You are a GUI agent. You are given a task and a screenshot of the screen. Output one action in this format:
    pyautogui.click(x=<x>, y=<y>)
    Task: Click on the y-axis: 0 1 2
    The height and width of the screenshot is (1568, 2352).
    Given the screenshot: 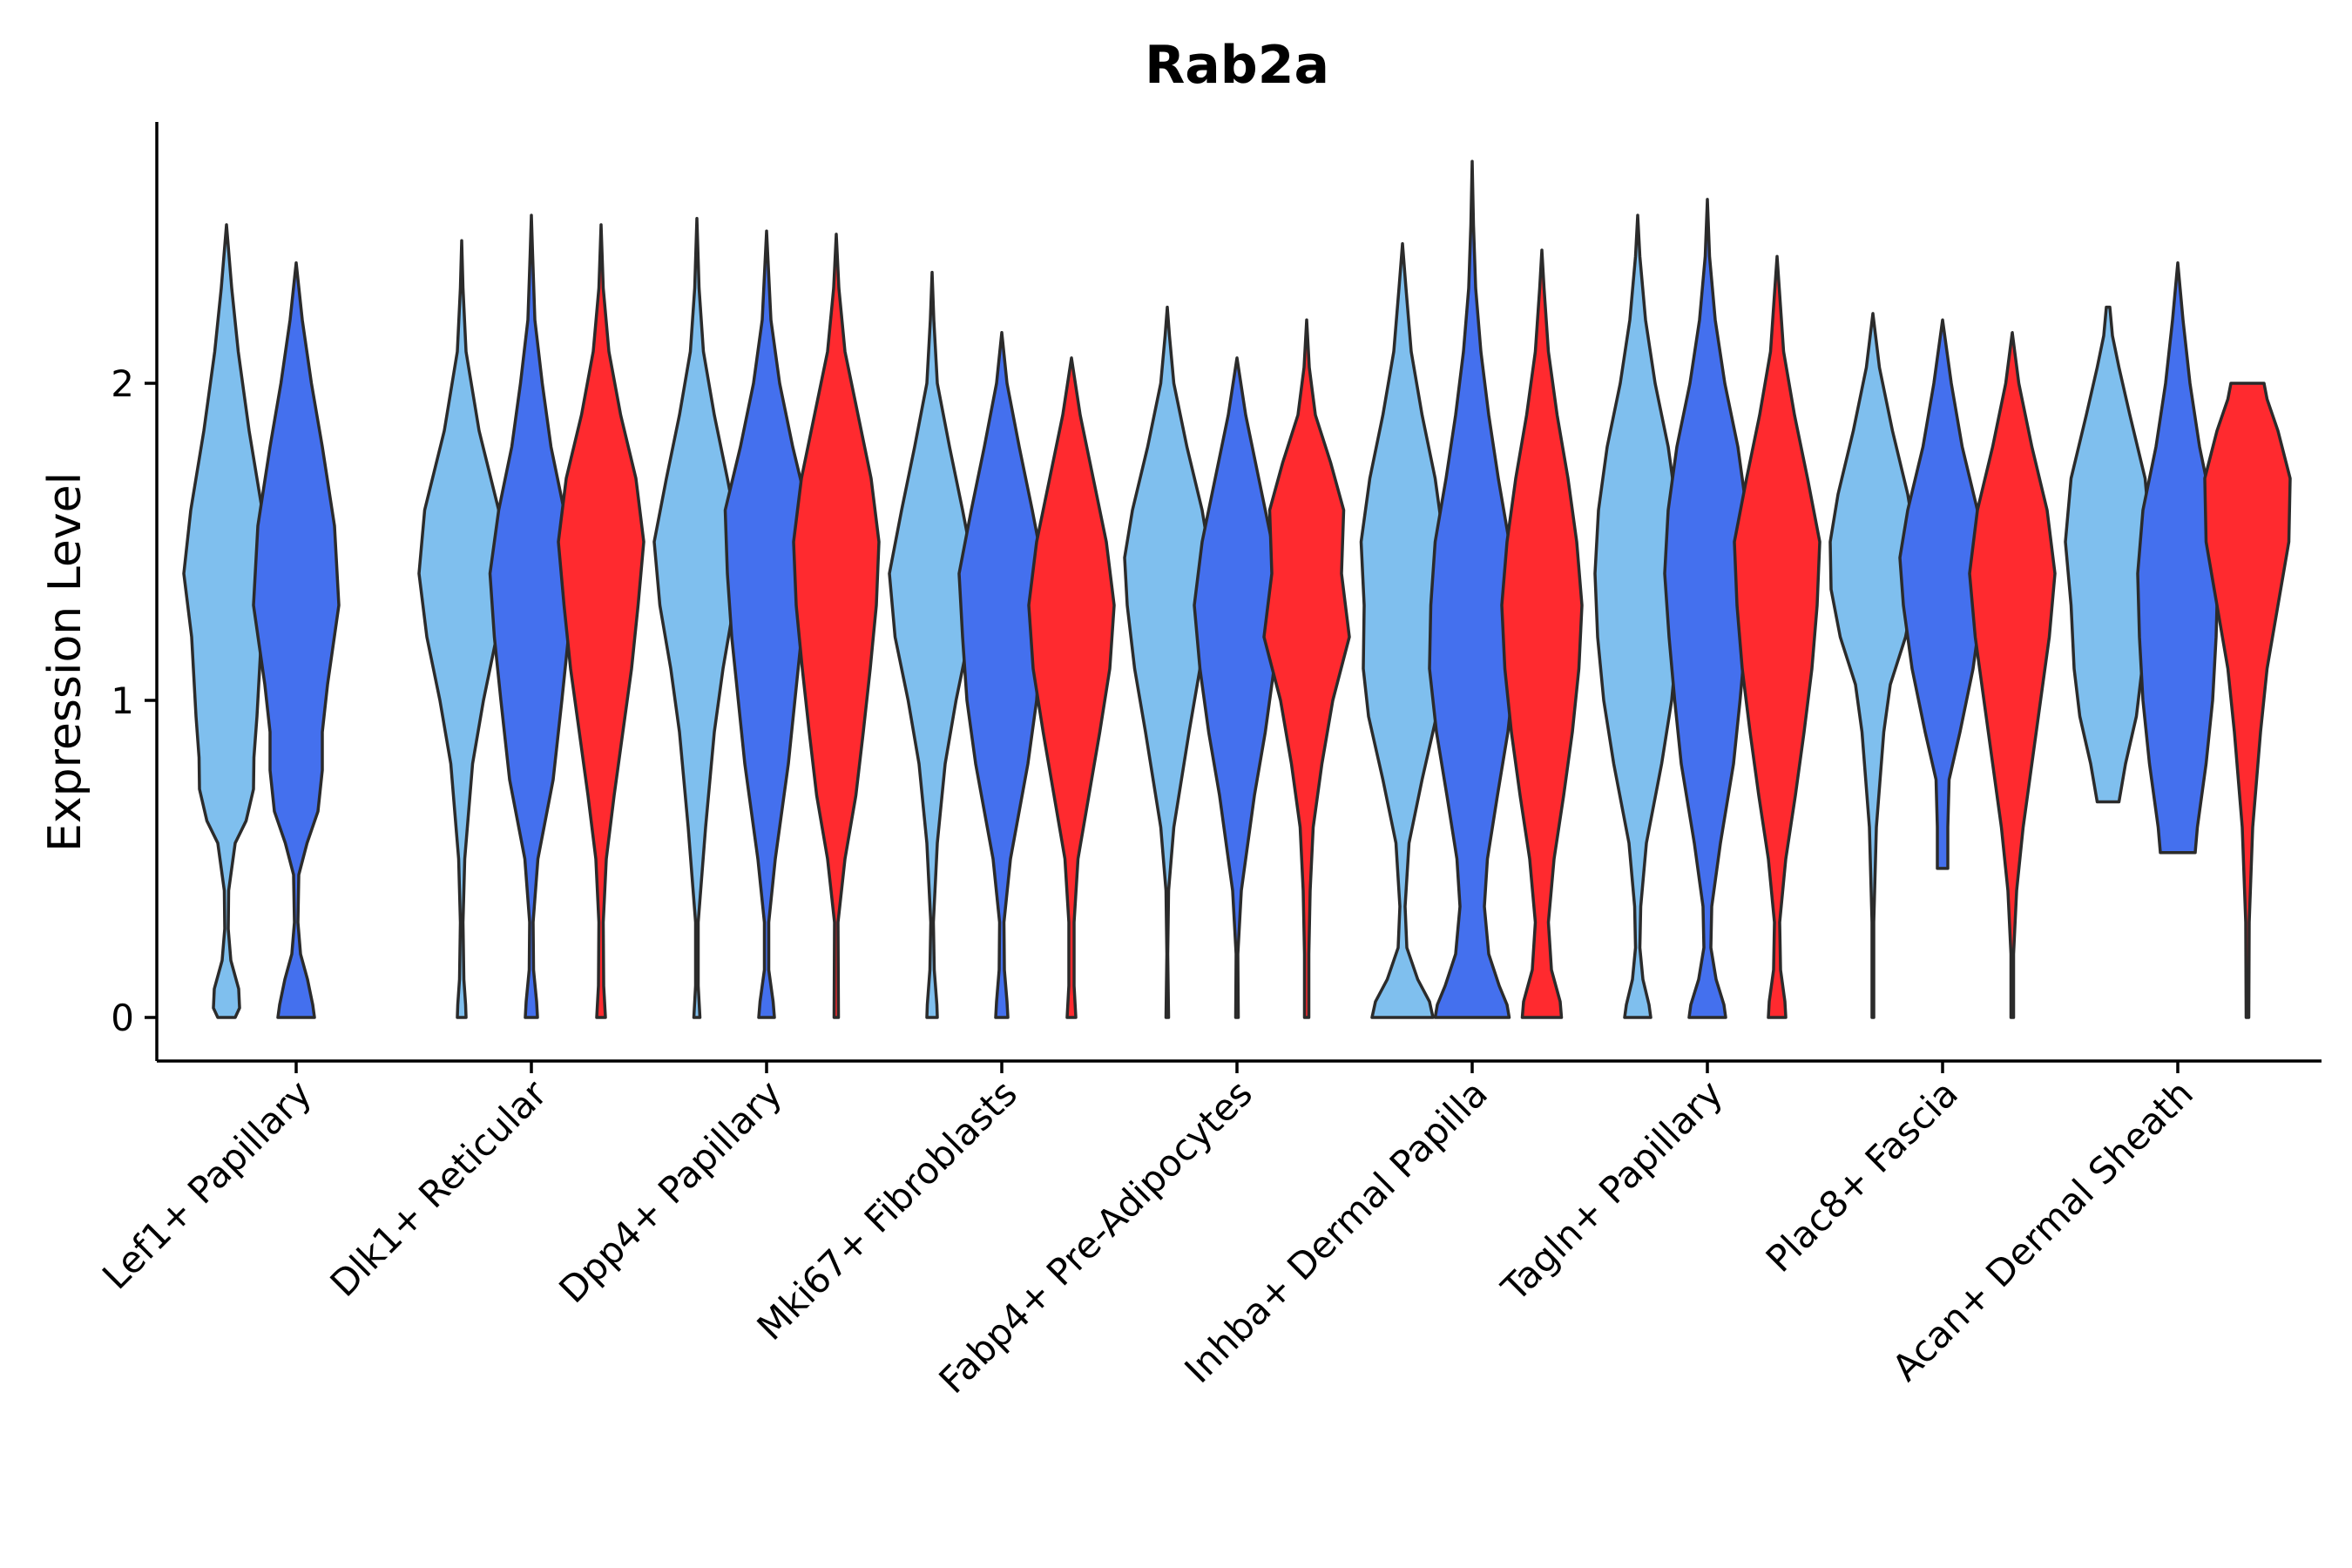 What is the action you would take?
    pyautogui.click(x=135, y=591)
    